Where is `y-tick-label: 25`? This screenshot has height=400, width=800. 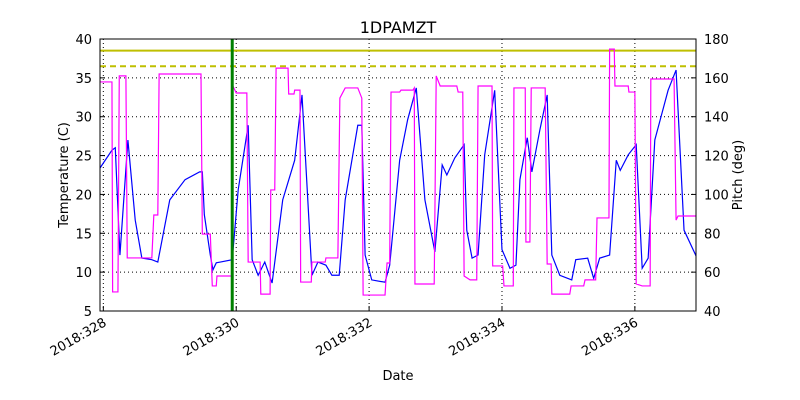 y-tick-label: 25 is located at coordinates (83, 157).